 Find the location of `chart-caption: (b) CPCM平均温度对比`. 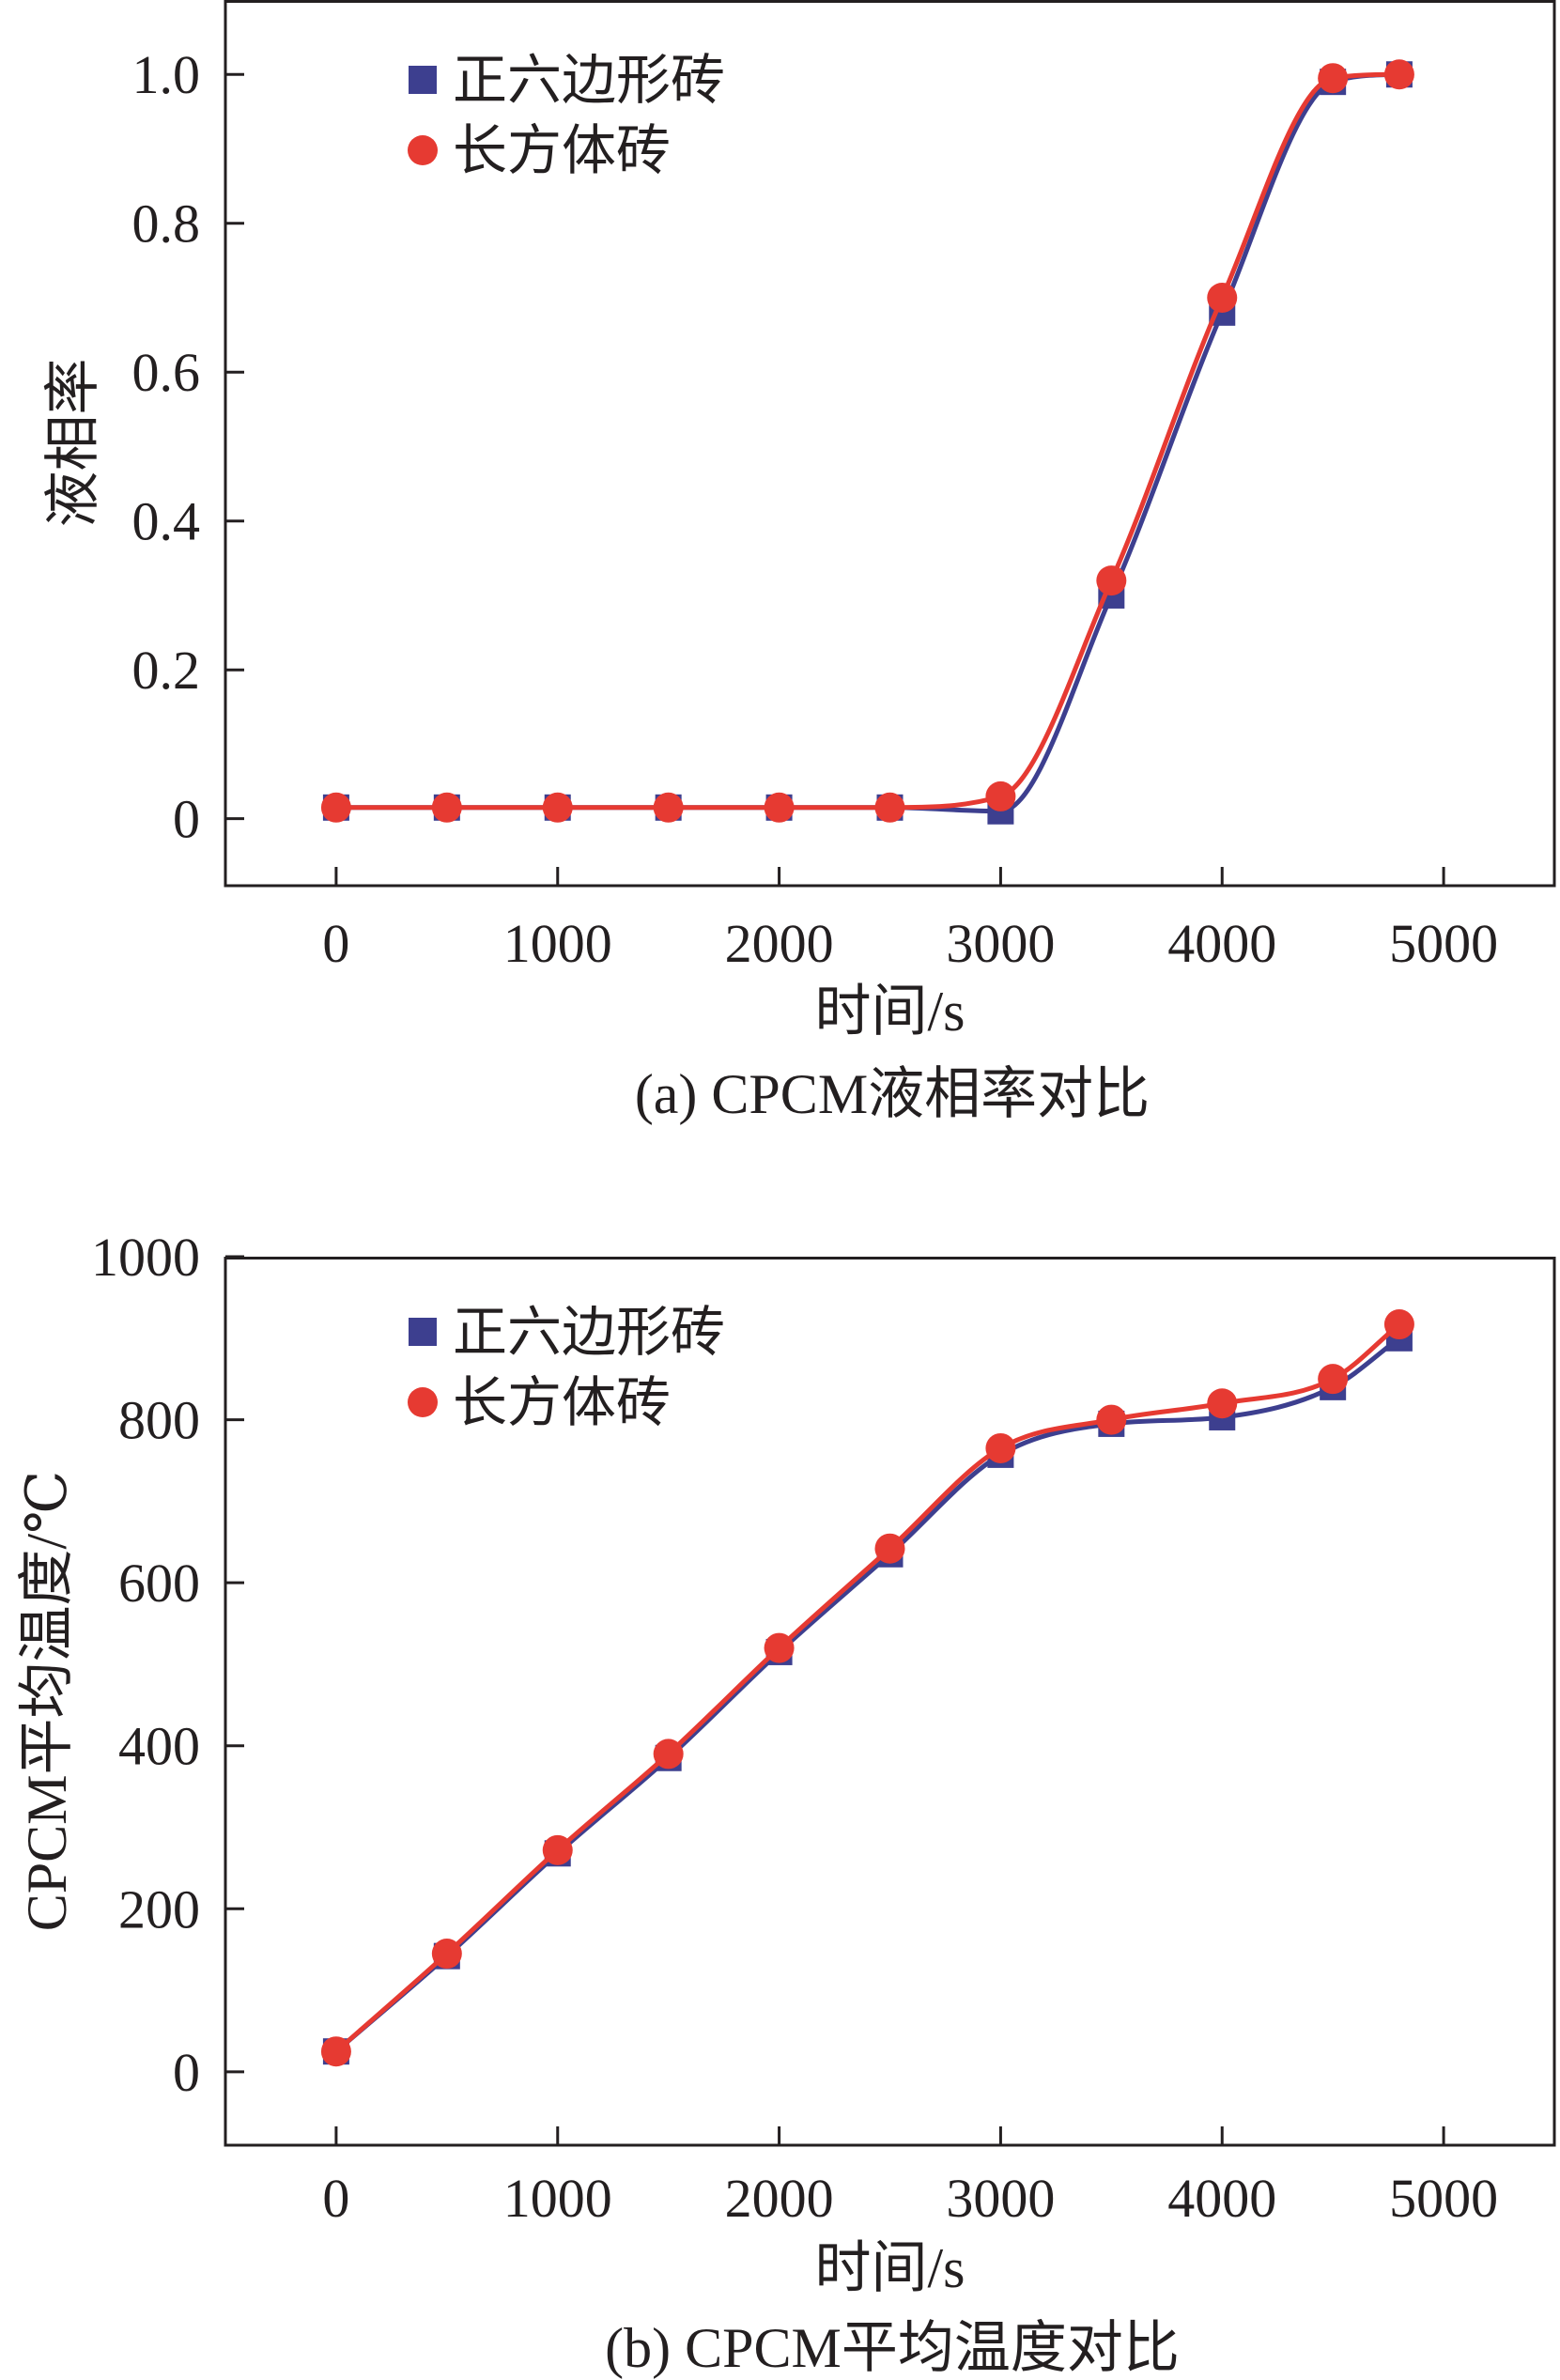

chart-caption: (b) CPCM平均温度对比 is located at coordinates (892, 2348).